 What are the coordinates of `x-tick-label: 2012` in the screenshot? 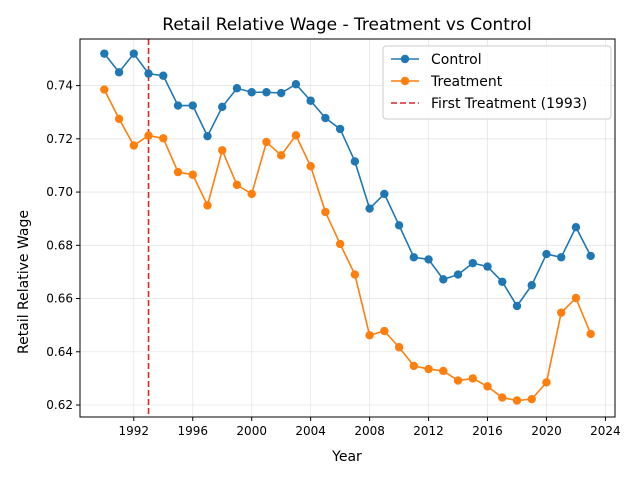 It's located at (428, 431).